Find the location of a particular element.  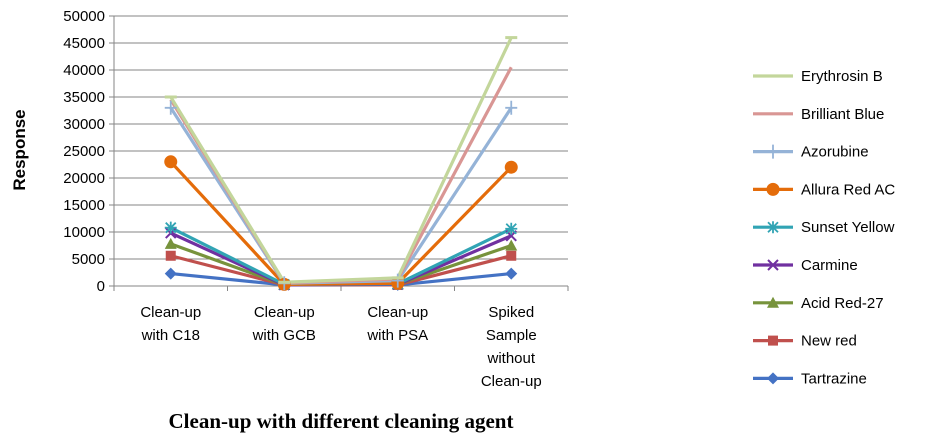

legend-item-new-red: New red is located at coordinates (805, 341).